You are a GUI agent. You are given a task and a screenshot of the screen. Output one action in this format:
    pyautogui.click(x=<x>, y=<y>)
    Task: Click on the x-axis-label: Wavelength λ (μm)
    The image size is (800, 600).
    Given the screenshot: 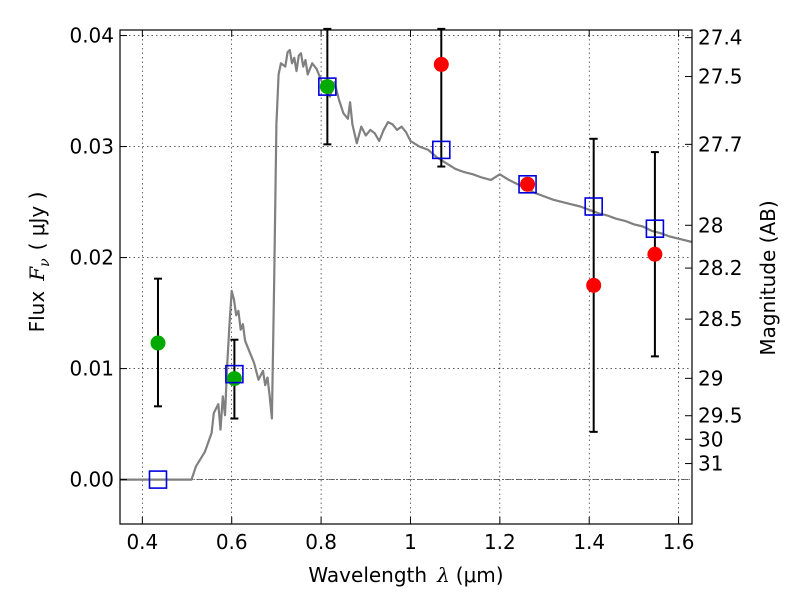 What is the action you would take?
    pyautogui.click(x=405, y=575)
    